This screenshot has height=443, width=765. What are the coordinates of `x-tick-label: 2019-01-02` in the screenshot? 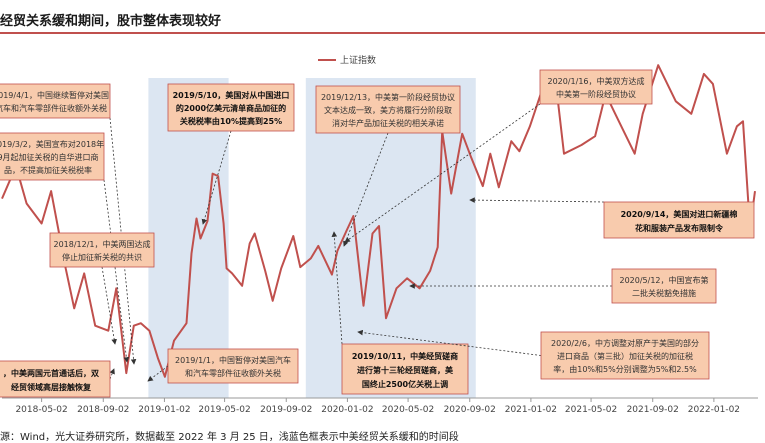 It's located at (164, 410).